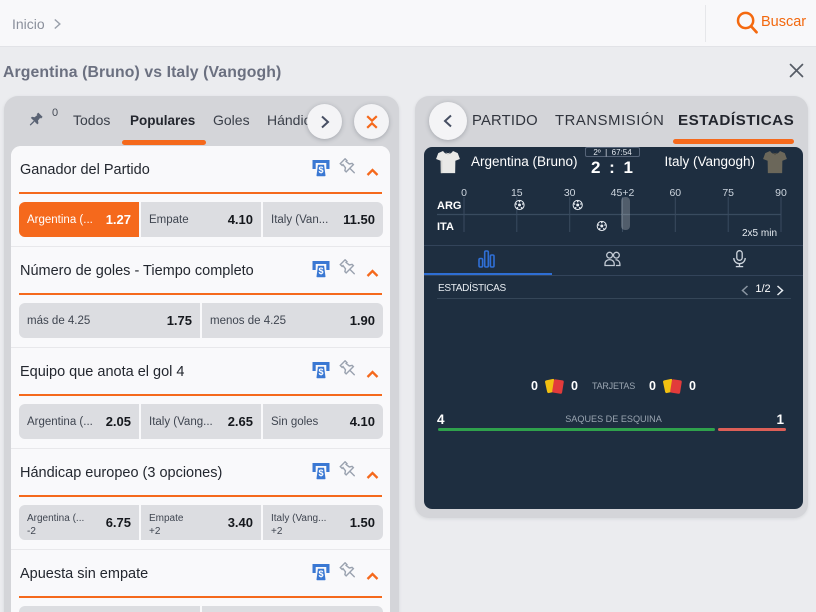  I want to click on svg-text: 45+2, so click(623, 193).